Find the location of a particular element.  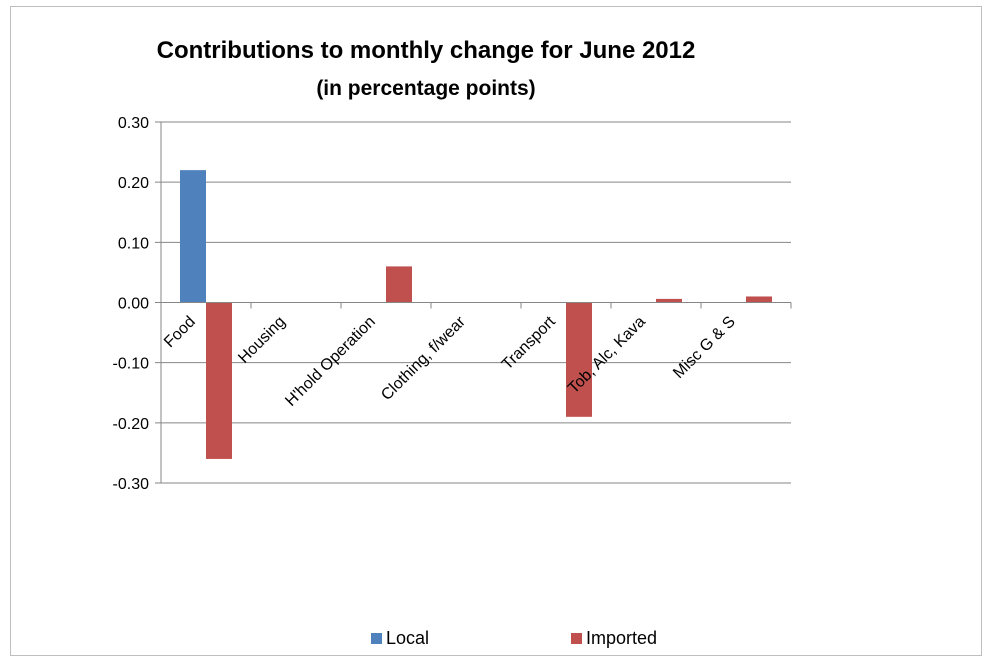

legend-label-imported: Imported is located at coordinates (621, 638).